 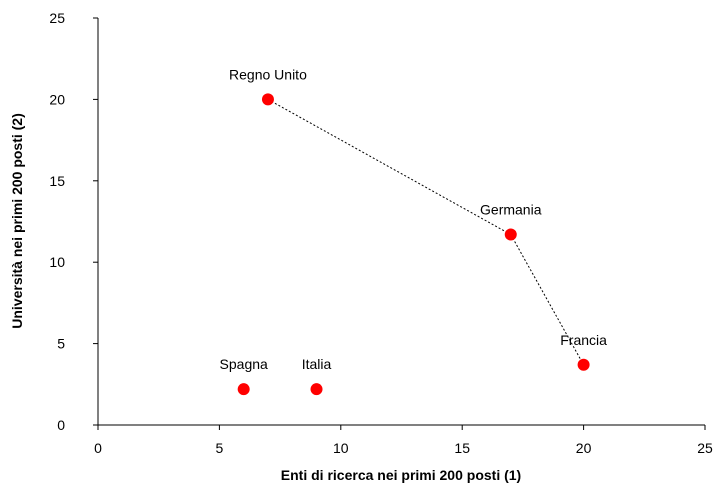 I want to click on y-tick-label: 10, so click(x=57, y=262).